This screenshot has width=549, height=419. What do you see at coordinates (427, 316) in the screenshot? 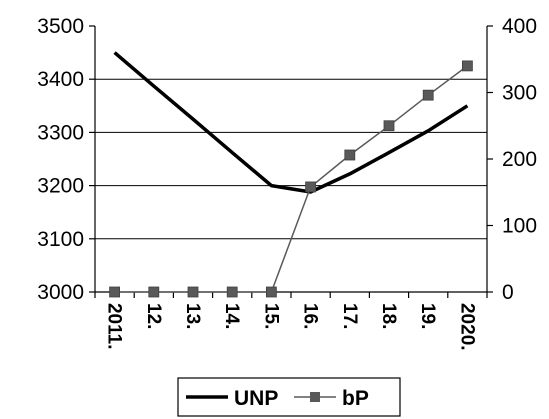
I see `x-tick-label: 19.` at bounding box center [427, 316].